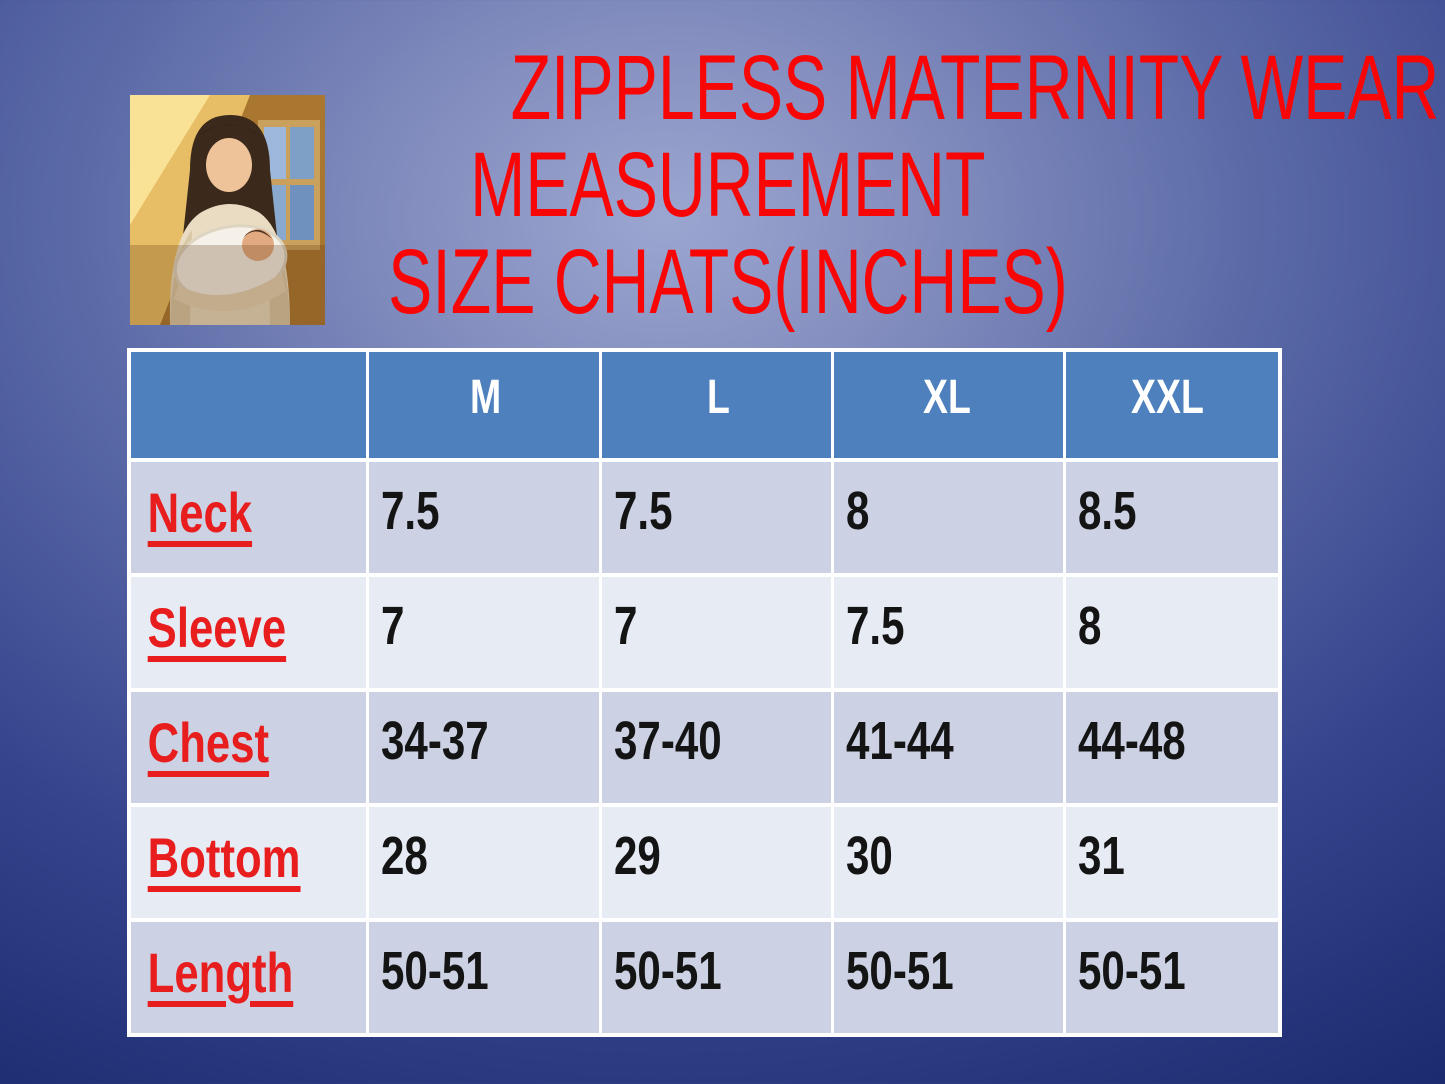 The height and width of the screenshot is (1084, 1445). I want to click on header-cell-blank, so click(248, 405).